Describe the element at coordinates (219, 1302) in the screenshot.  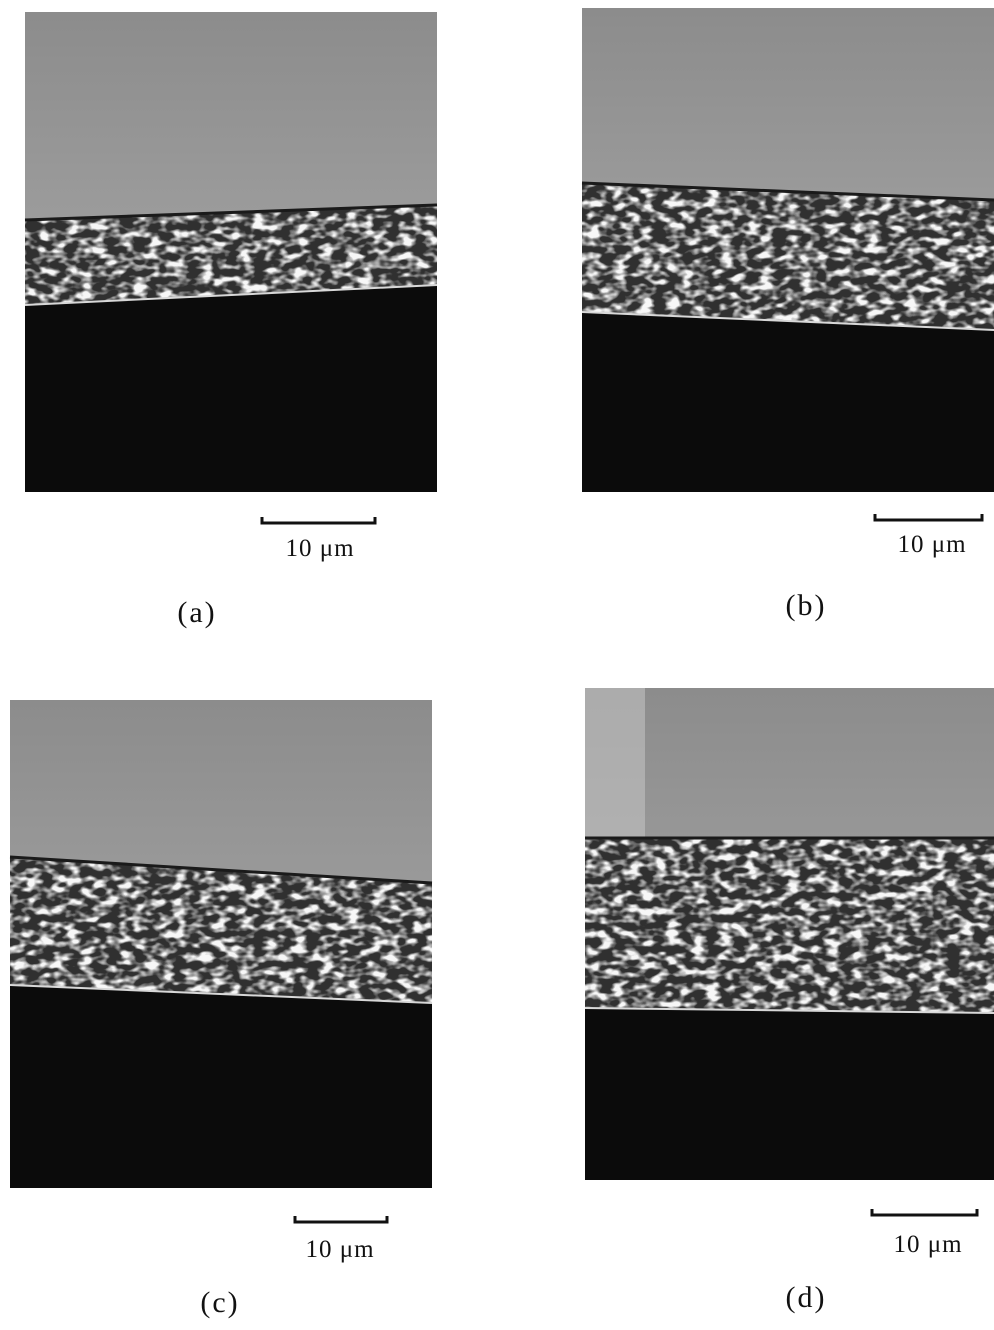
I see `panel-label: (c)` at that location.